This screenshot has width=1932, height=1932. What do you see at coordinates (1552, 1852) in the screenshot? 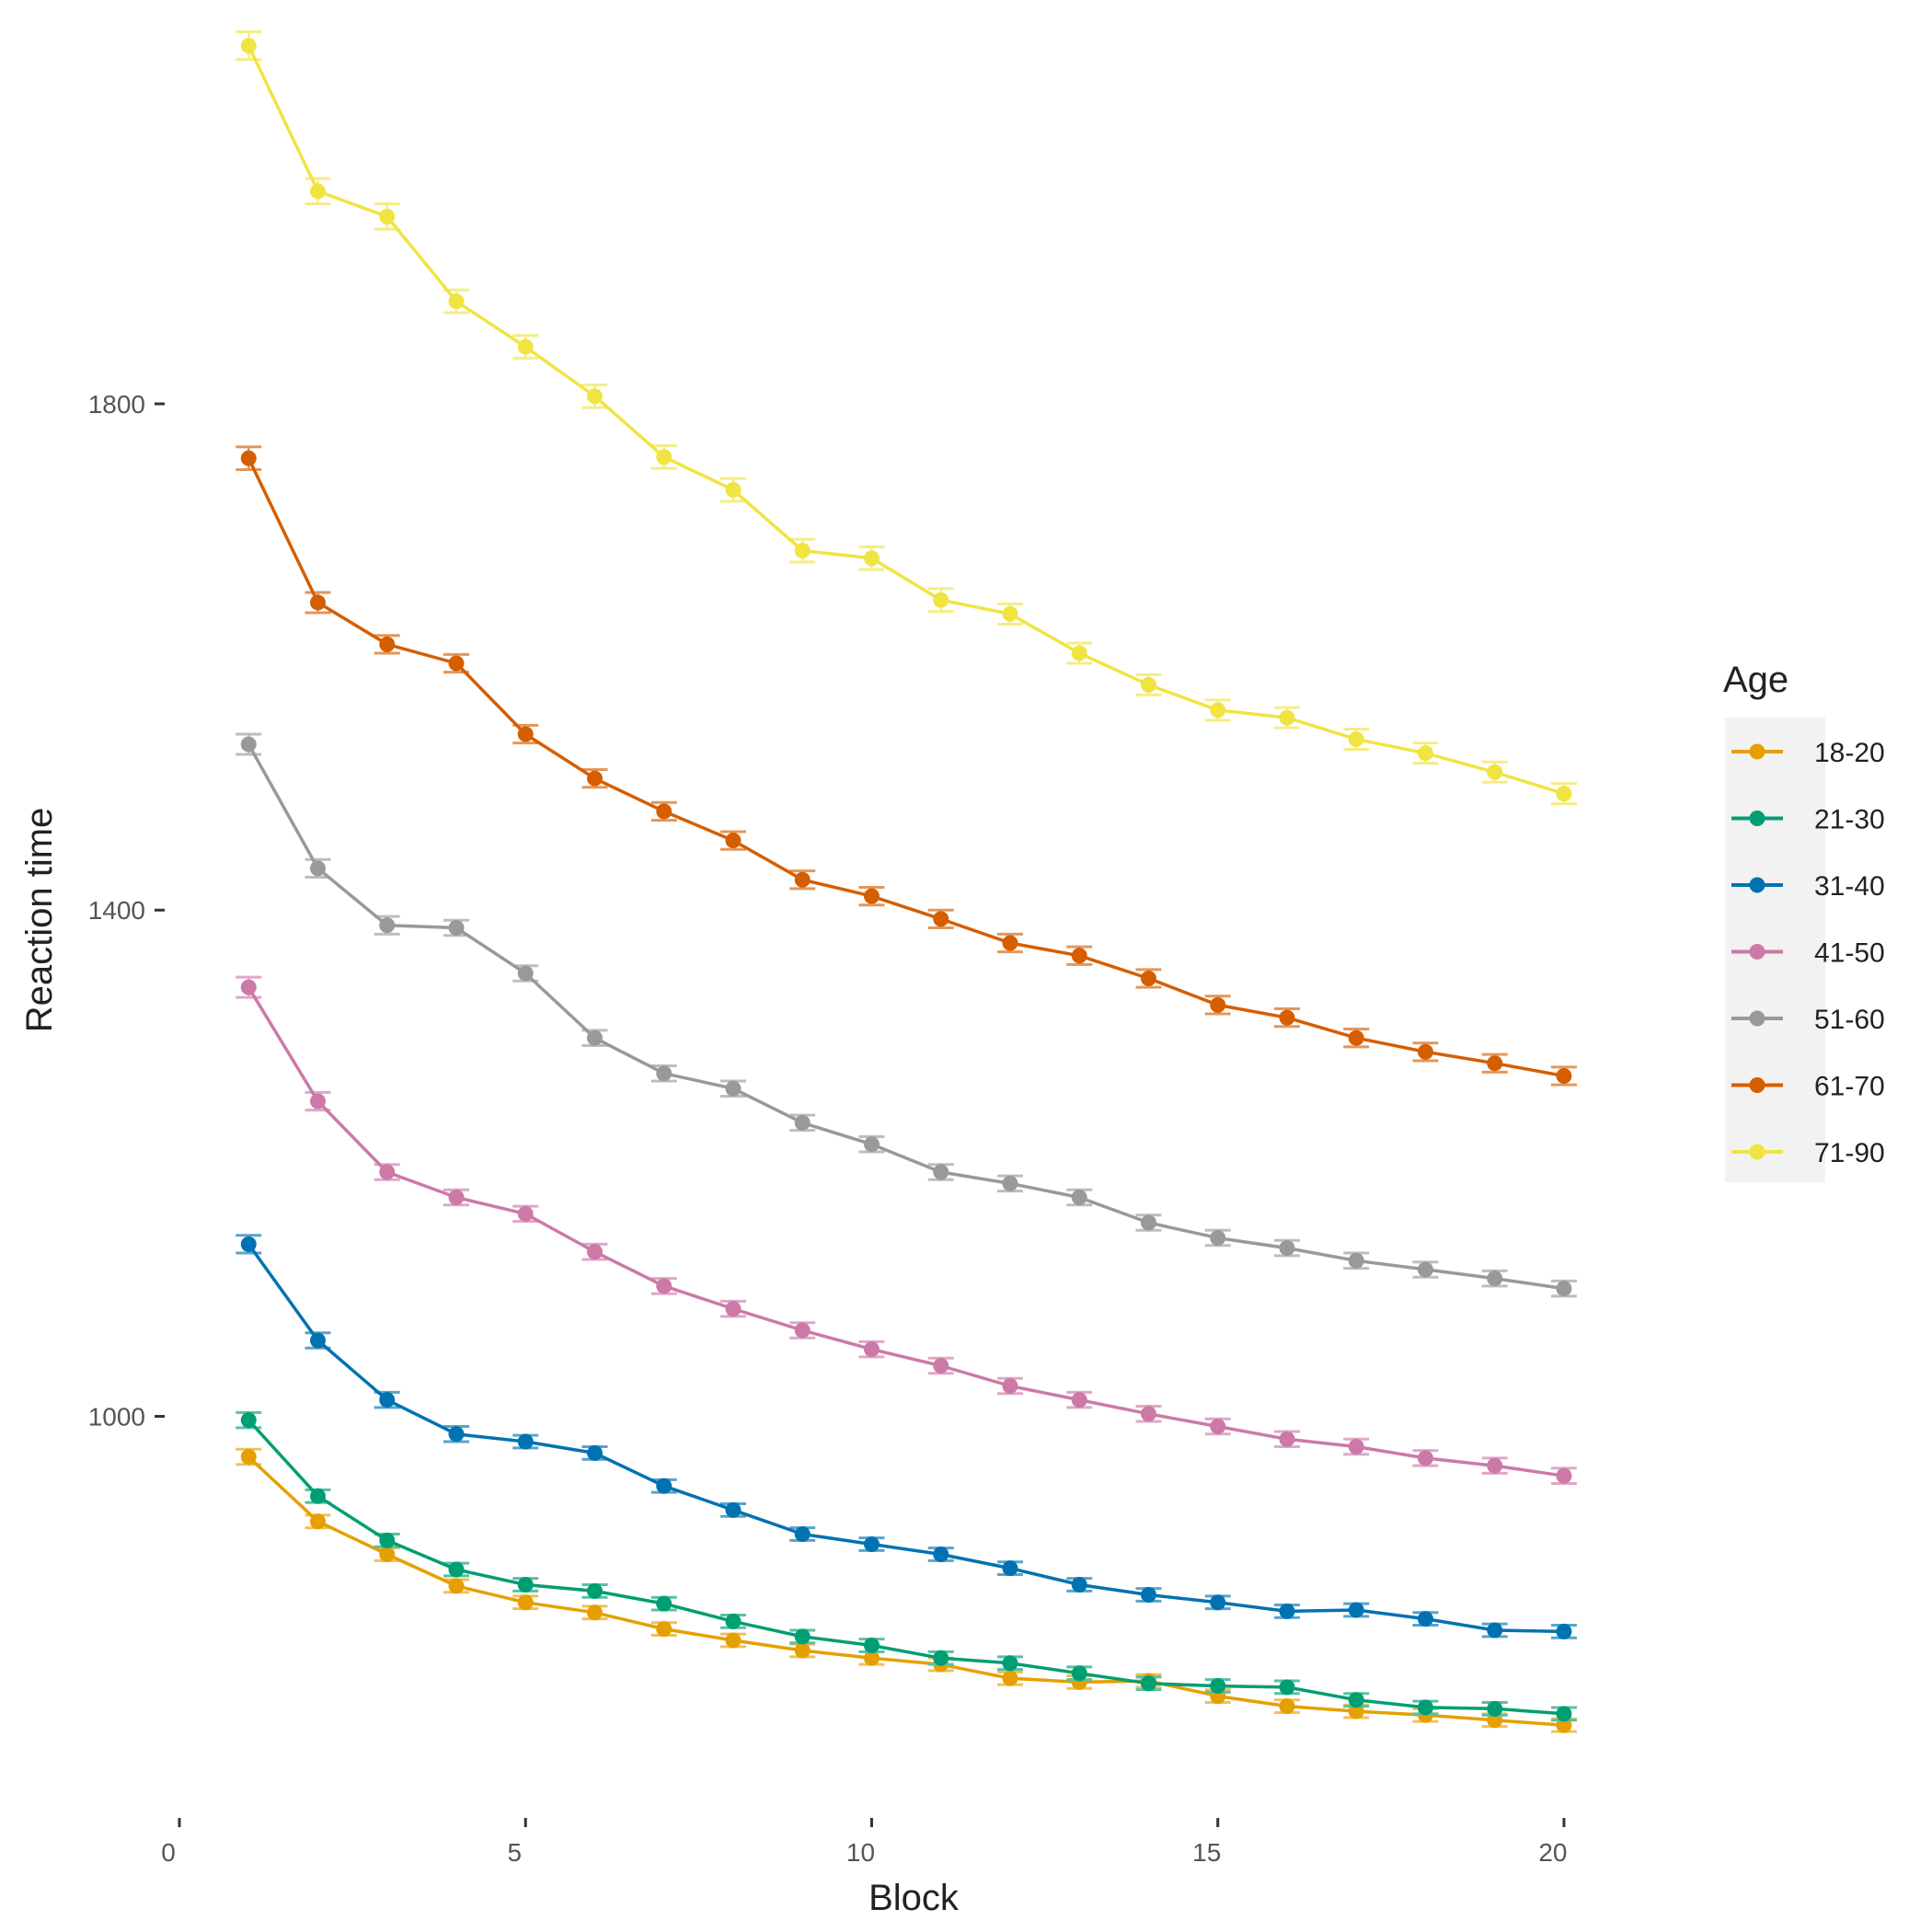
I see `x-tick-label: 20` at bounding box center [1552, 1852].